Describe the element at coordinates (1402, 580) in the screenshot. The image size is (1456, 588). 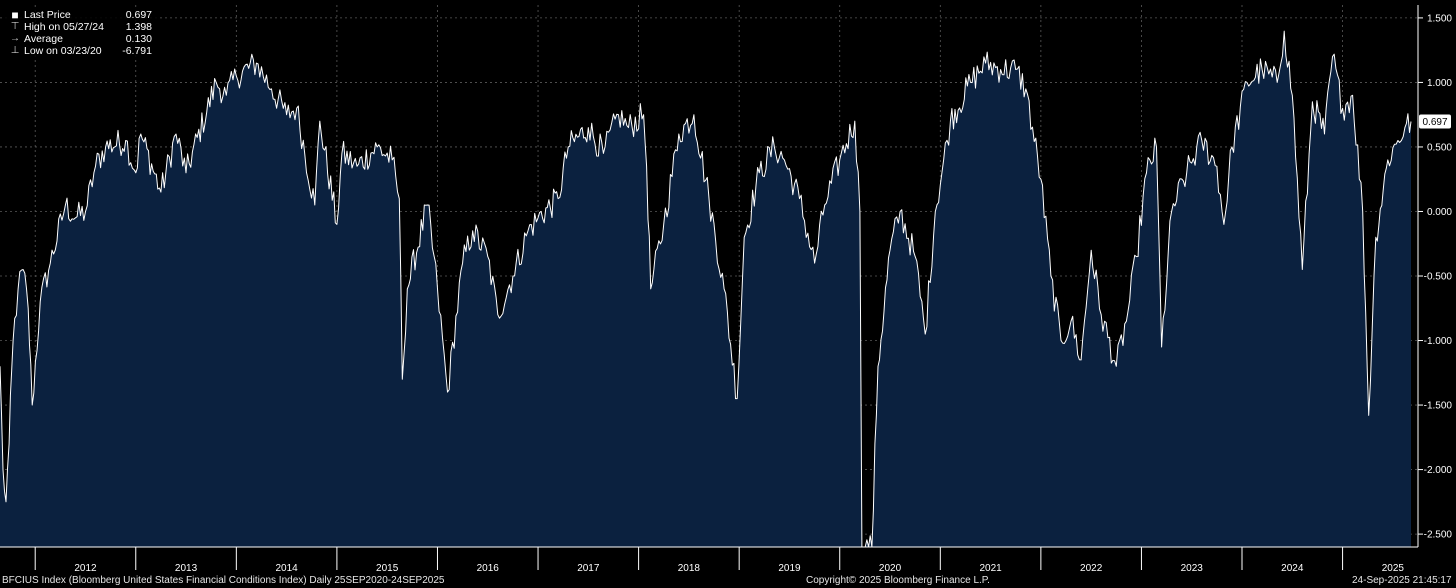
I see `footer-timestamp: 24-Sep-2025 21:45:17` at that location.